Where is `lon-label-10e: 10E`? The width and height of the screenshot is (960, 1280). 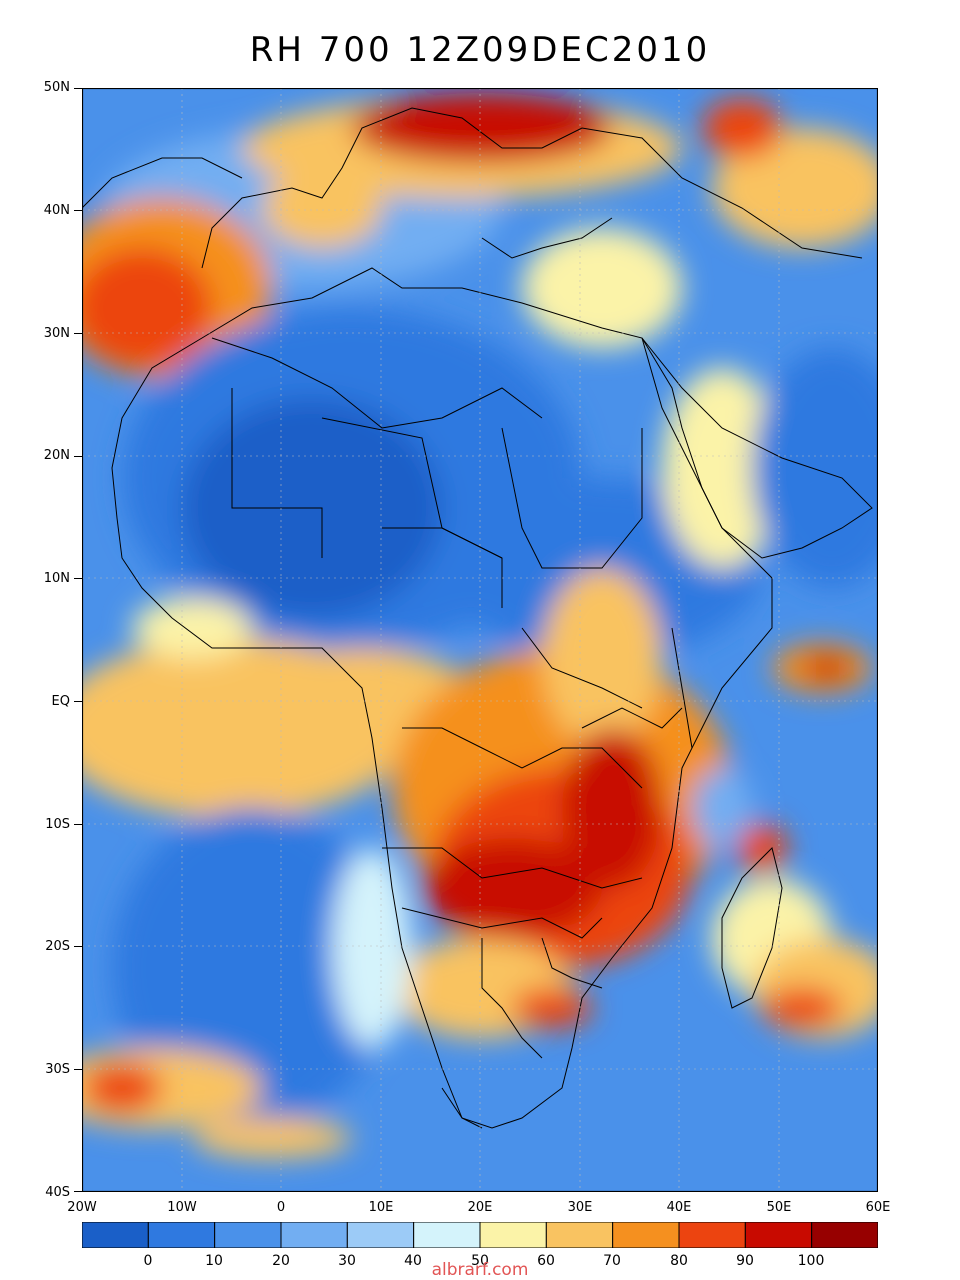 lon-label-10e: 10E is located at coordinates (381, 1207).